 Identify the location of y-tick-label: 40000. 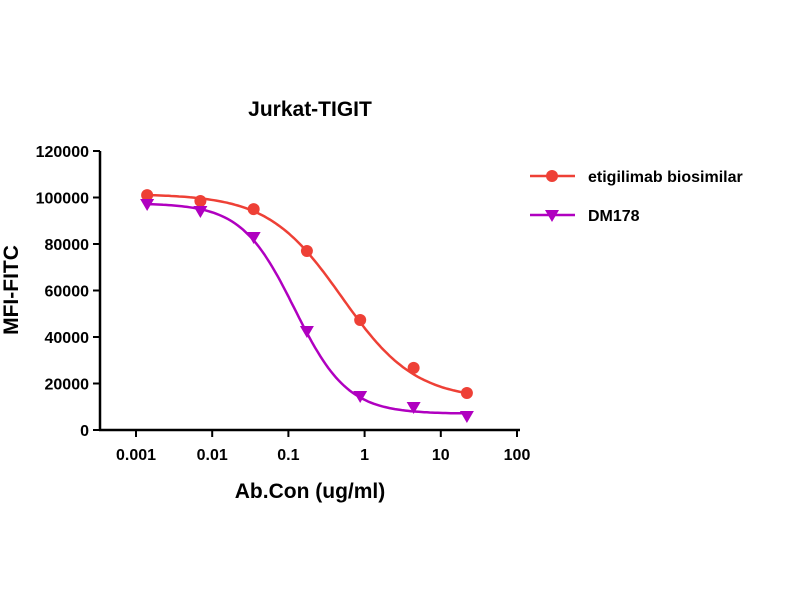
(67, 338).